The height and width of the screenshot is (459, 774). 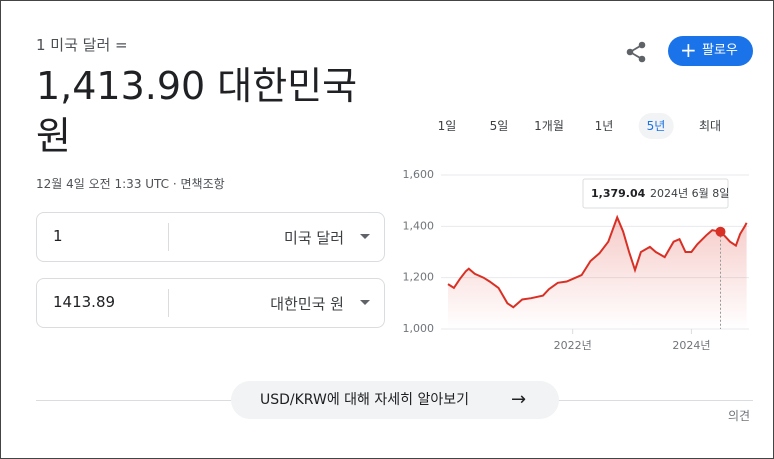 I want to click on amount-input-box: 1 미국 달러, so click(x=210, y=237).